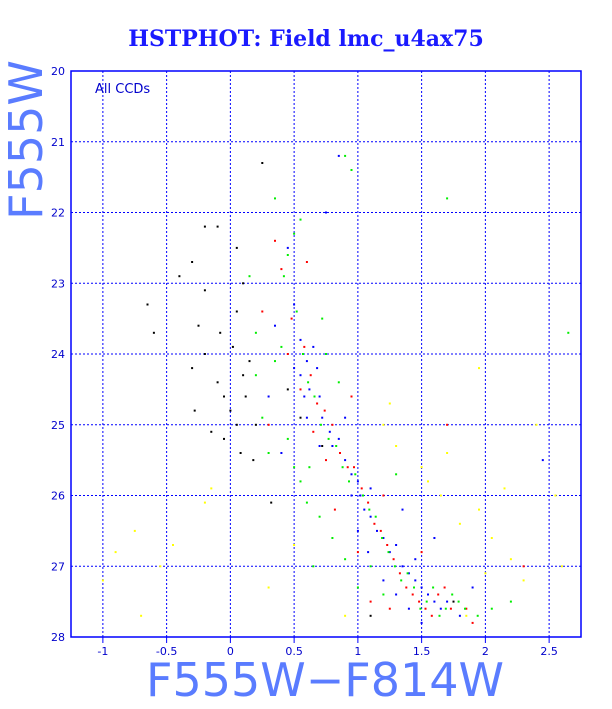 Image resolution: width=612 pixels, height=709 pixels. I want to click on y-tick-label: 24, so click(58, 354).